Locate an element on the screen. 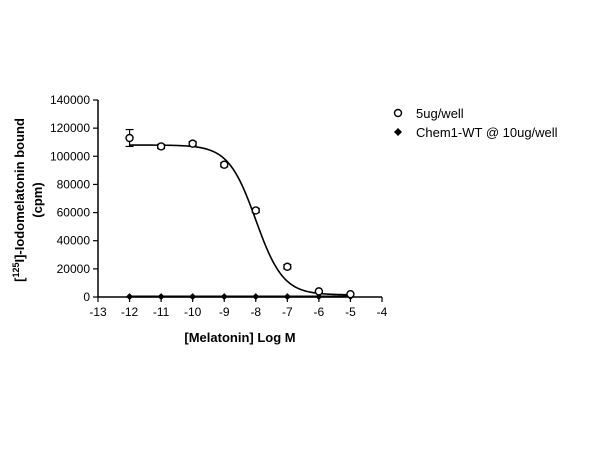  y-tick-label: 100000 is located at coordinates (70, 156).